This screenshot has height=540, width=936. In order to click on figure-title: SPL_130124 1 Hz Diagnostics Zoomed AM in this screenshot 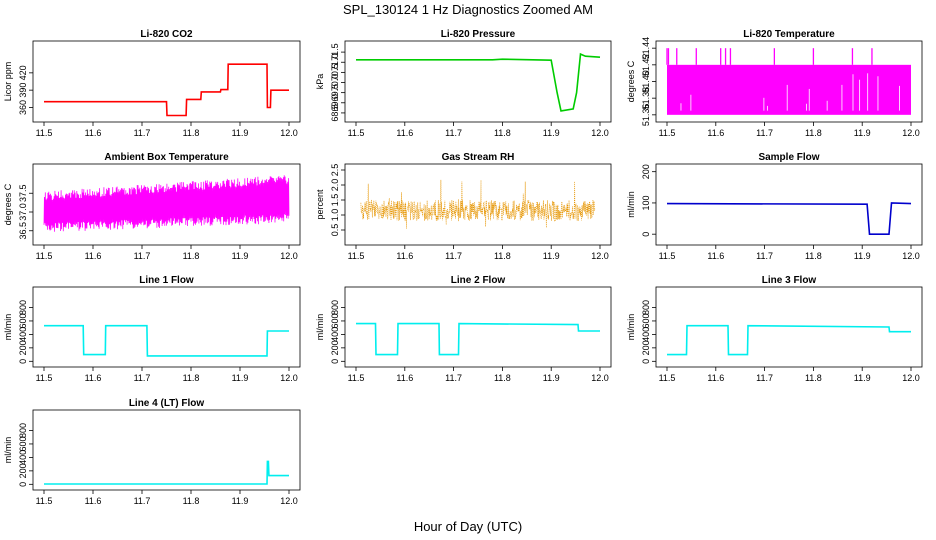, I will do `click(468, 9)`.